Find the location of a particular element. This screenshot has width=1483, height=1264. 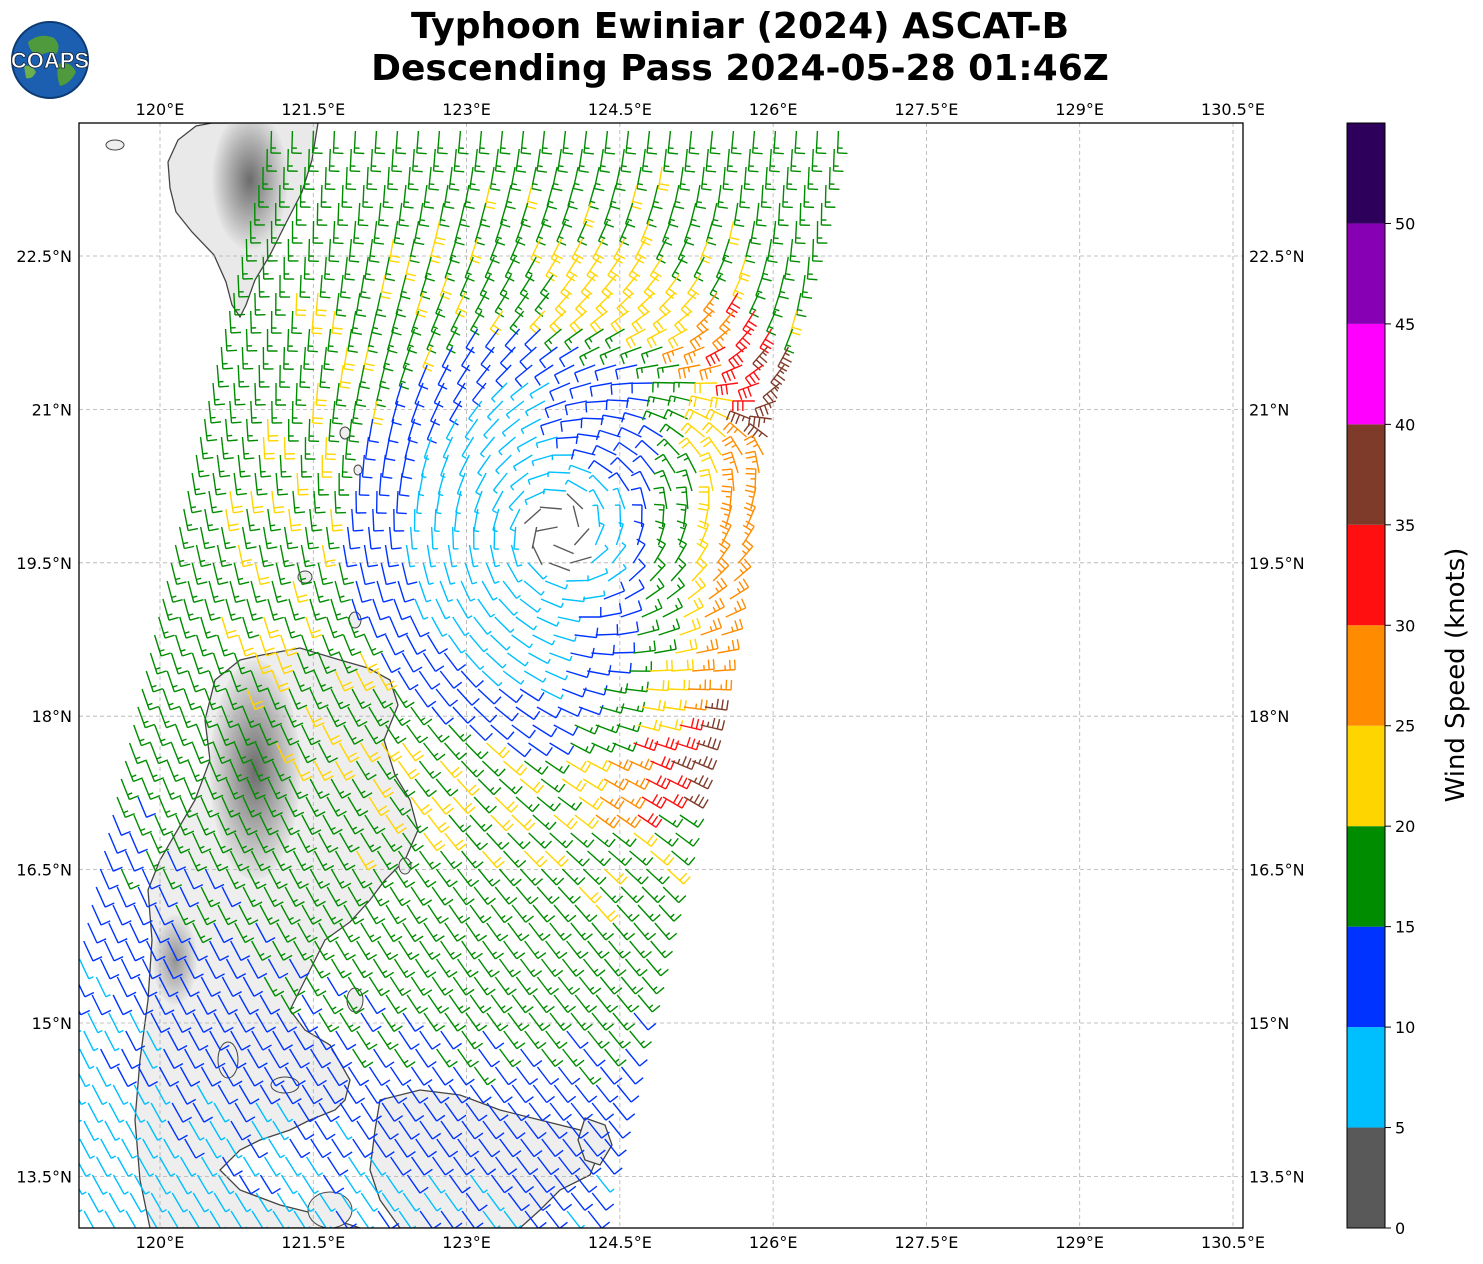

colorbar-tick-label: 40 is located at coordinates (1405, 424).